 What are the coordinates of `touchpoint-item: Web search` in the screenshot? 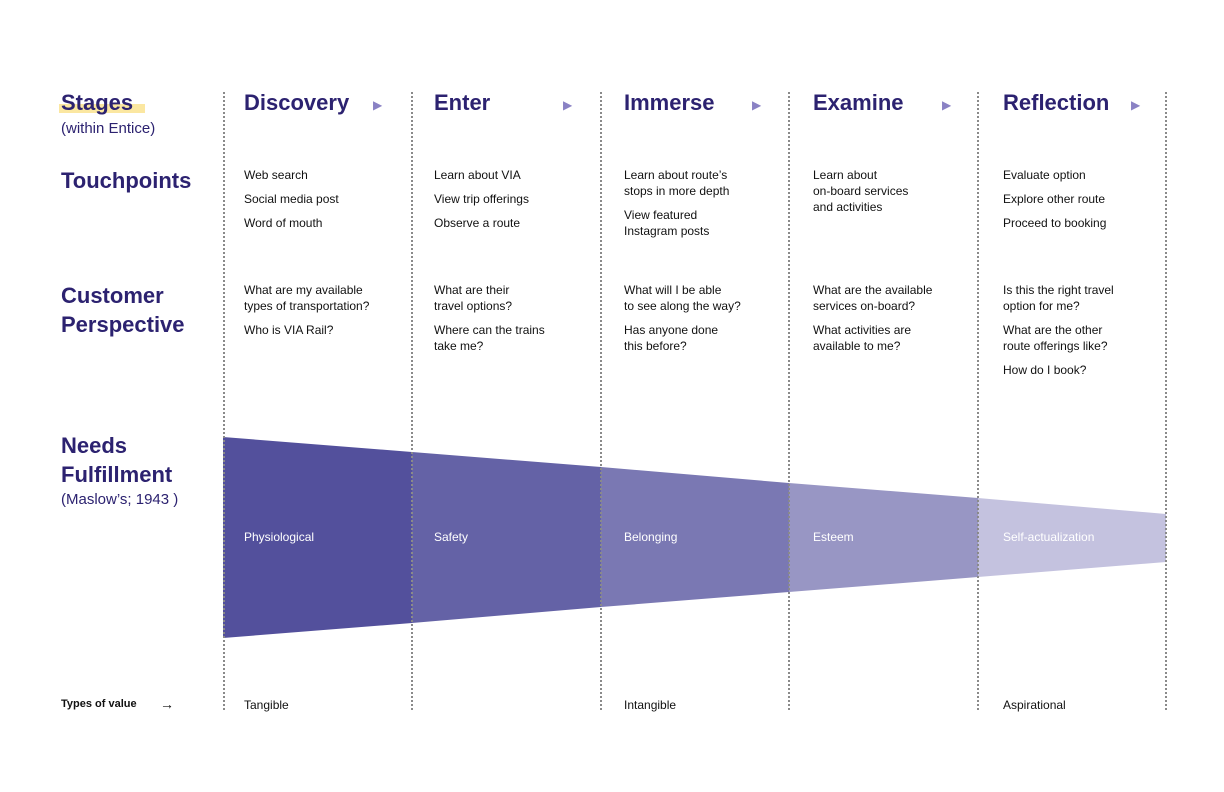 It's located at (276, 175).